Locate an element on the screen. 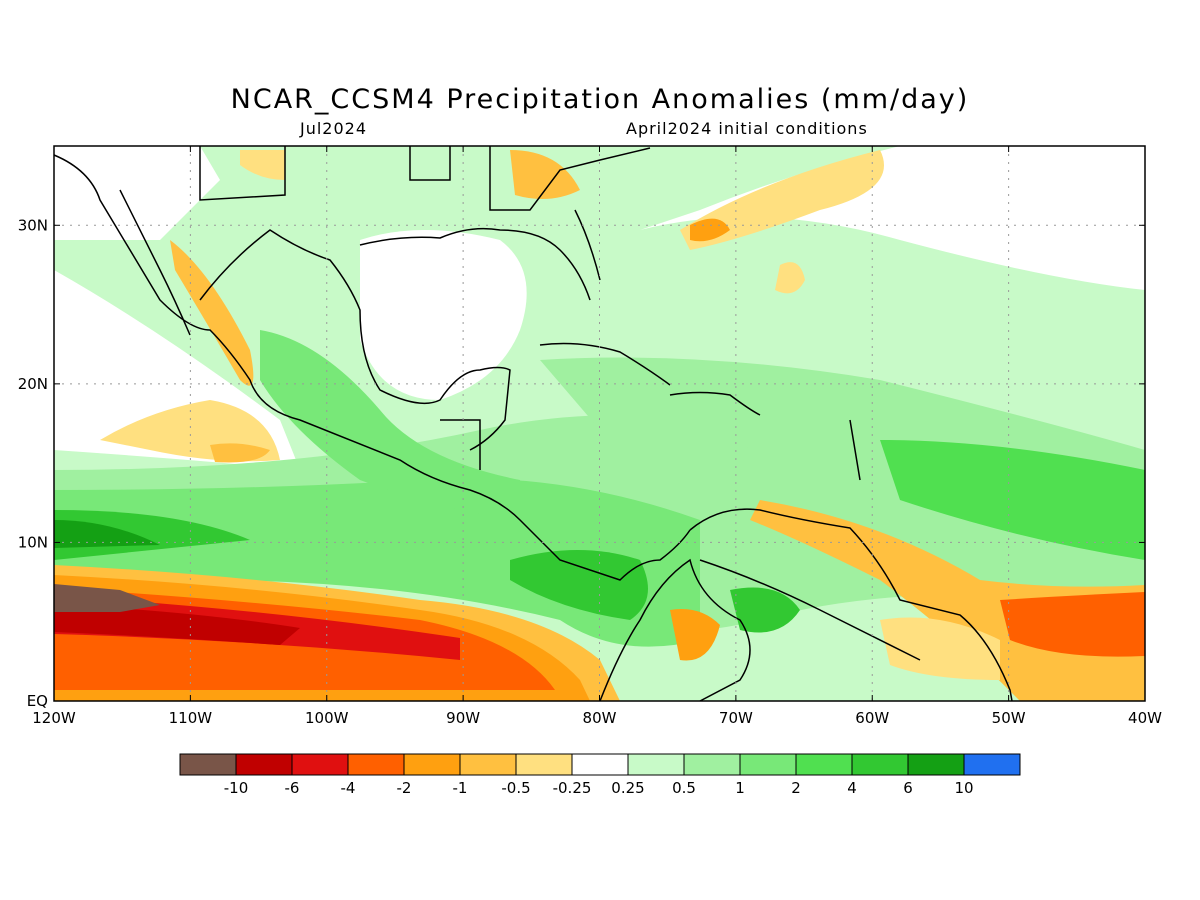 Image resolution: width=1200 pixels, height=900 pixels. colorbar-label: -2 is located at coordinates (404, 788).